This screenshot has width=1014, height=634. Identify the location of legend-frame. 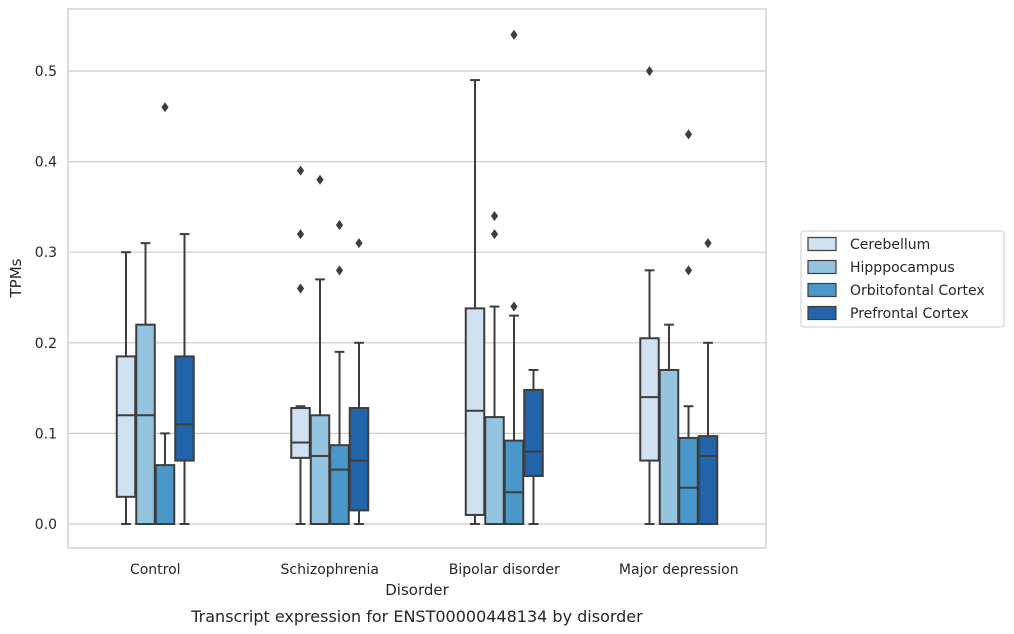
(902, 279).